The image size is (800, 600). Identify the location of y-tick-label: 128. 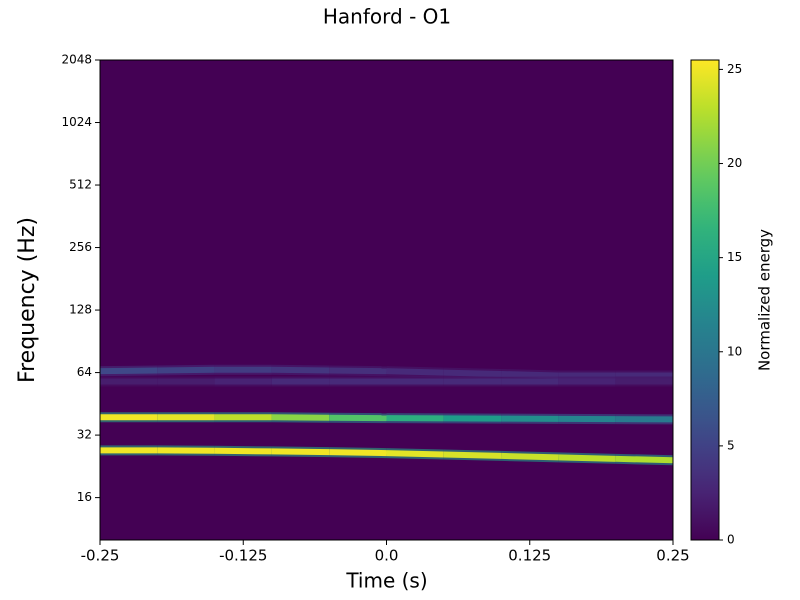
(80, 310).